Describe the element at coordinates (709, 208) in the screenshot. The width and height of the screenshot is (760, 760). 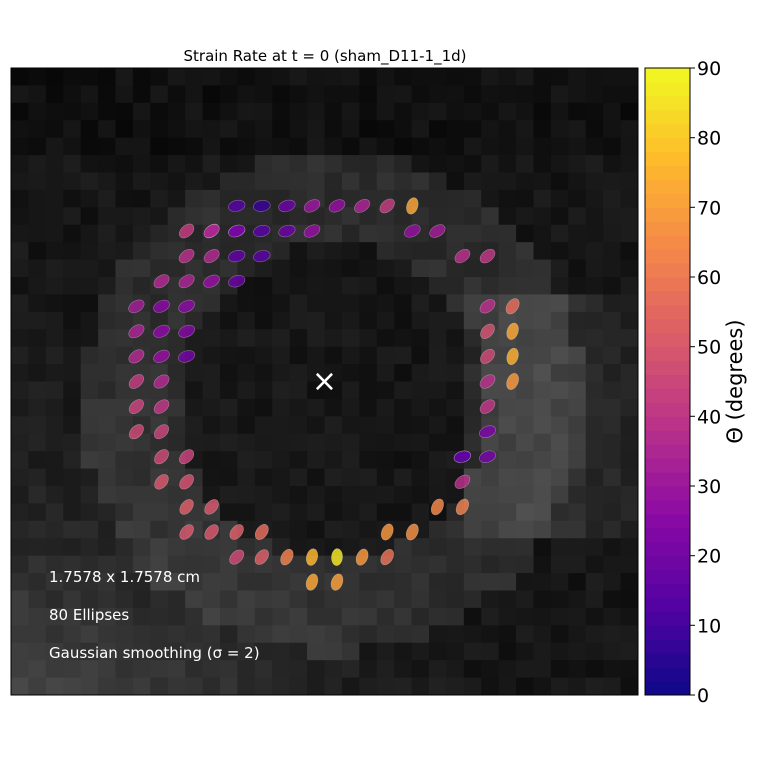
I see `colorbar-tick-label: 70` at that location.